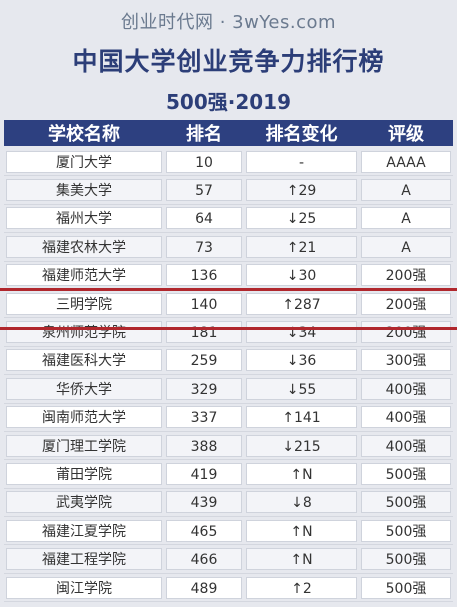 The image size is (457, 607). What do you see at coordinates (301, 275) in the screenshot?
I see `rank-change-cell: ↓30` at bounding box center [301, 275].